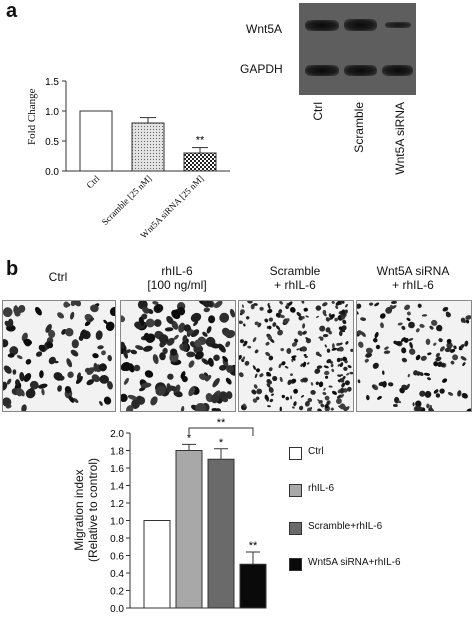 The height and width of the screenshot is (636, 472). What do you see at coordinates (295, 490) in the screenshot?
I see `legend-swatch-rhil6` at bounding box center [295, 490].